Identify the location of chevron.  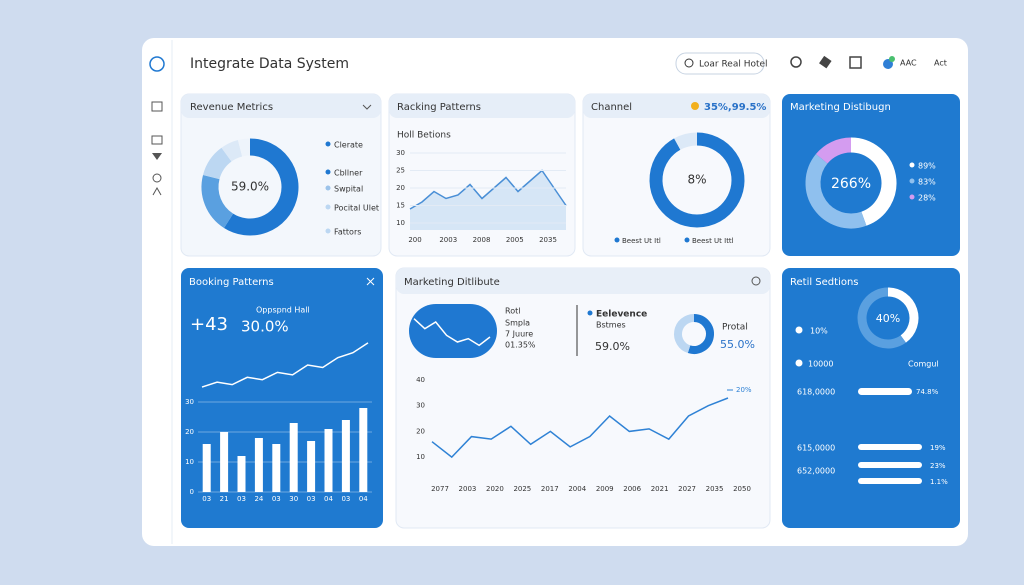
(367, 107).